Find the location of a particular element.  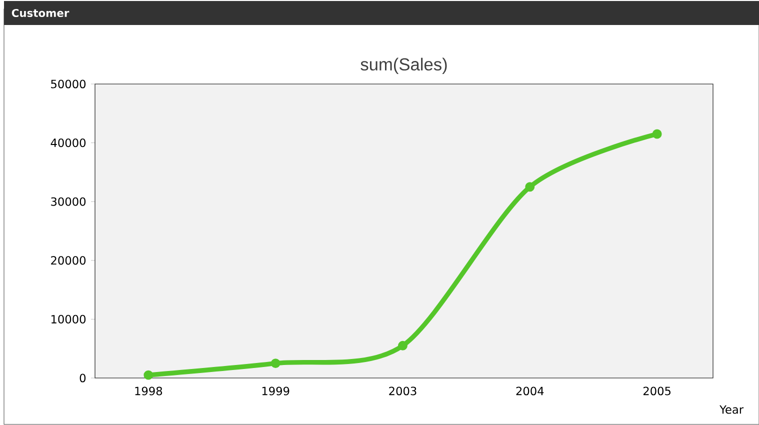

y-tick-label: 40000 is located at coordinates (68, 143).